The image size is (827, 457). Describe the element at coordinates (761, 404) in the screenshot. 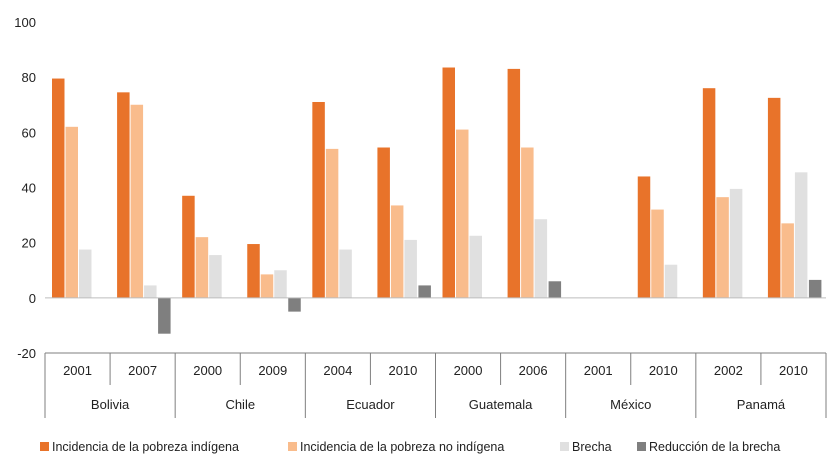

I see `group-label: Panamá` at that location.